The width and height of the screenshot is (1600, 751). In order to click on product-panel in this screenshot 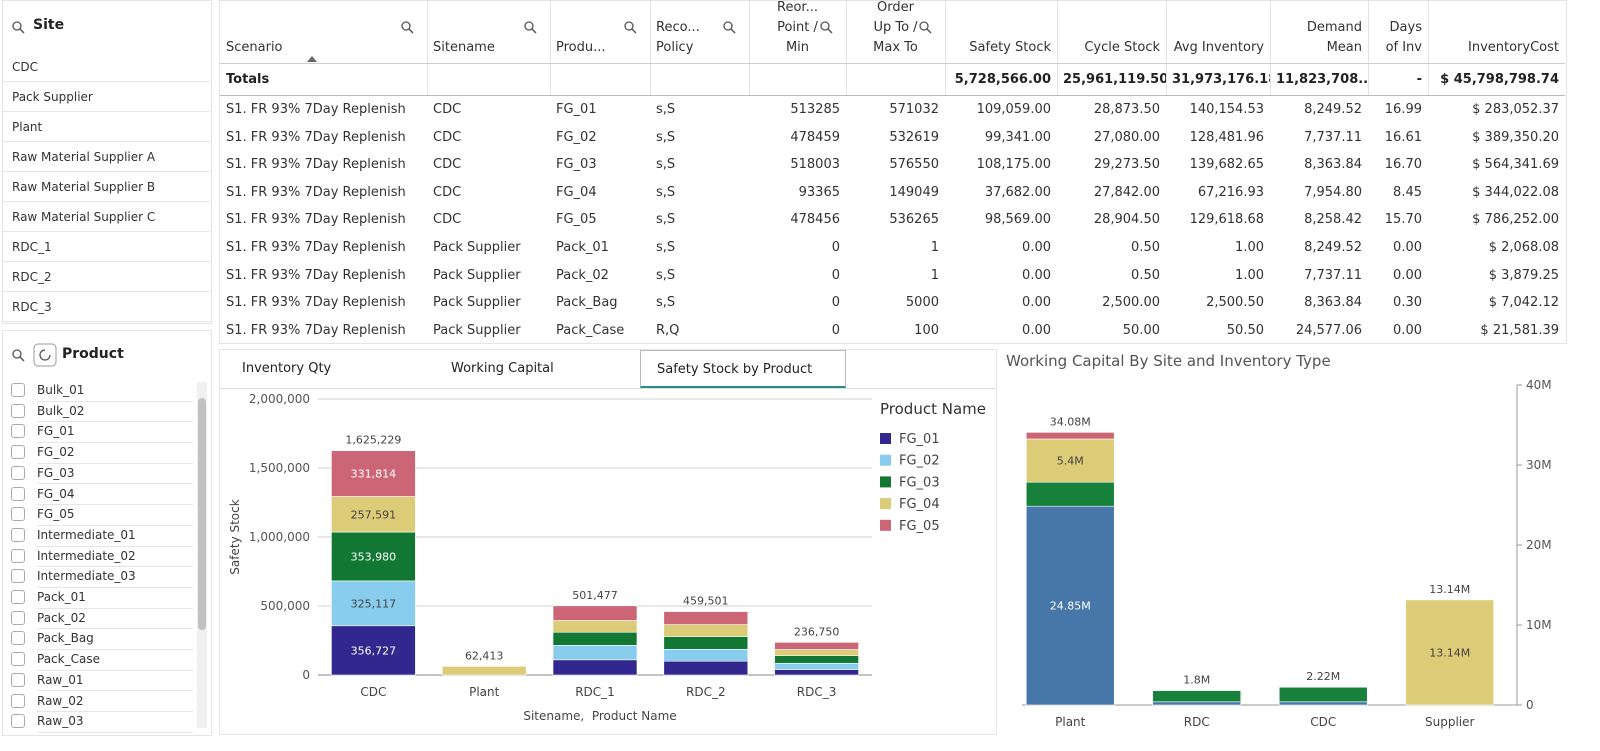, I will do `click(107, 533)`.